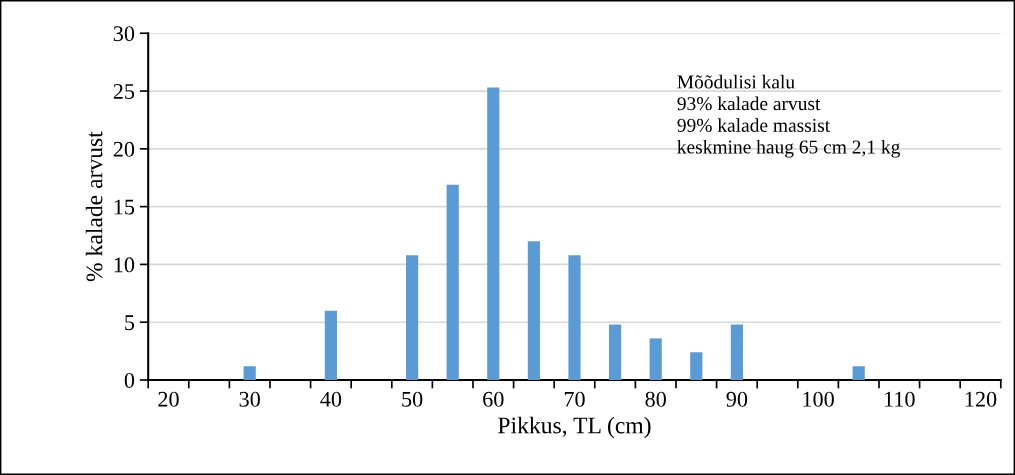  Describe the element at coordinates (331, 399) in the screenshot. I see `x-tick-label: 40` at that location.